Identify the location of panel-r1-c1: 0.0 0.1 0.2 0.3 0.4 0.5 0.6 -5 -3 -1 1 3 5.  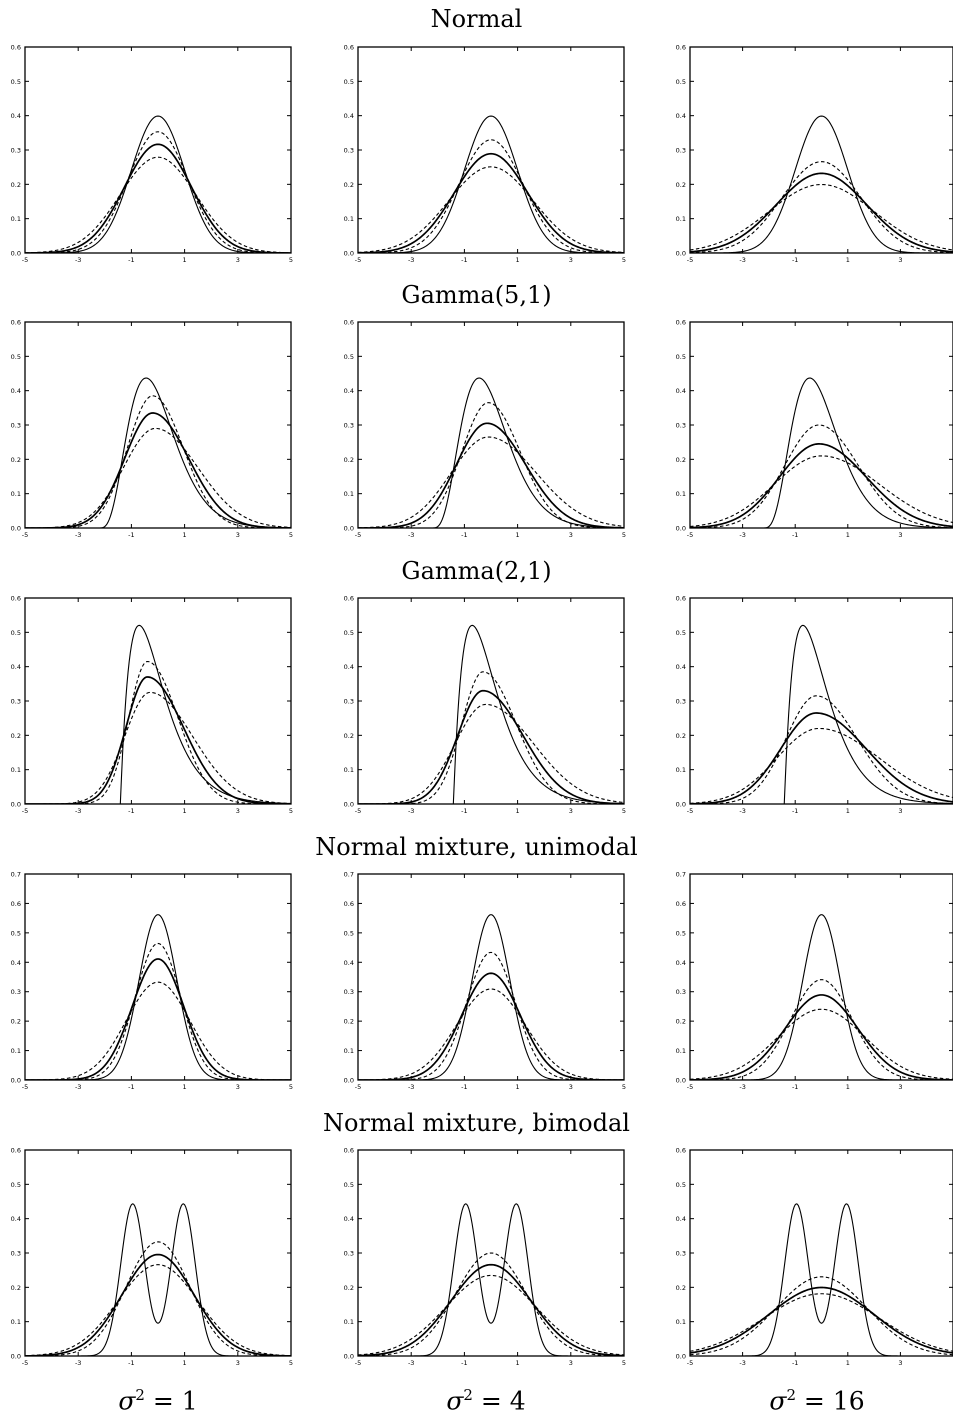
(152, 154).